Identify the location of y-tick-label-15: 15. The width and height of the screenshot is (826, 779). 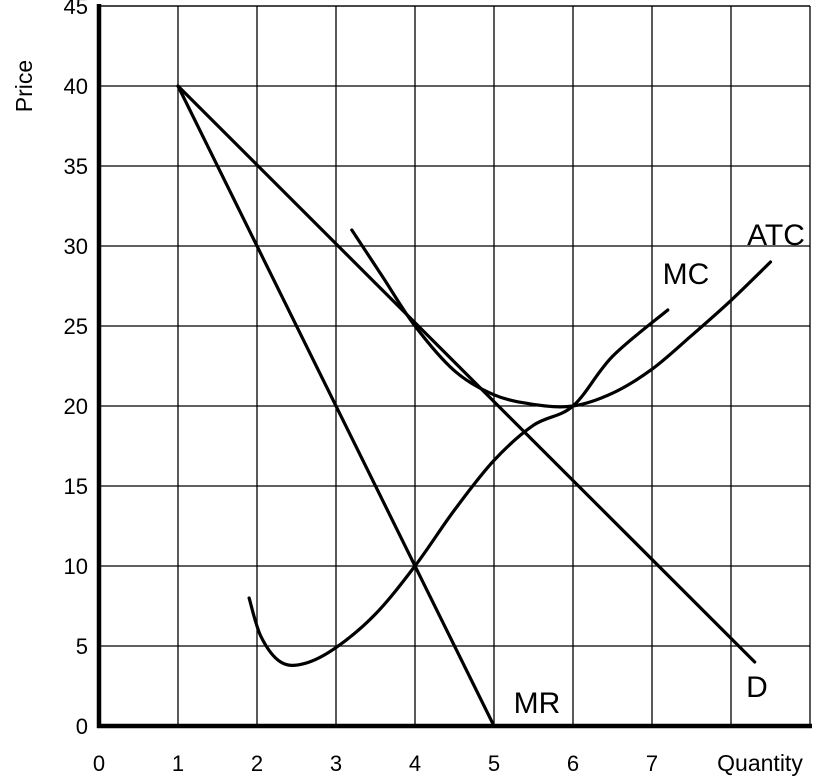
(76, 486).